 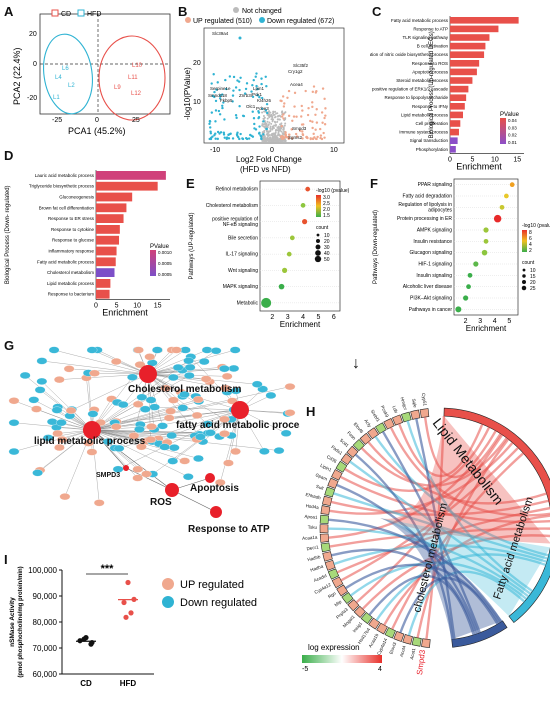 I want to click on bar-legend-tick: 0.03, so click(x=512, y=127).